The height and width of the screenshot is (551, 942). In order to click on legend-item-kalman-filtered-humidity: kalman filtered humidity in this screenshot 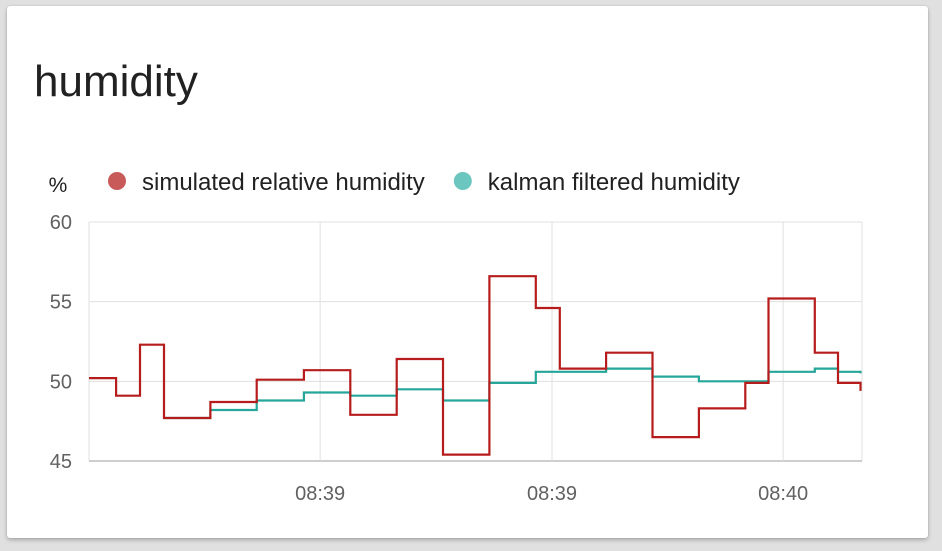, I will do `click(596, 182)`.